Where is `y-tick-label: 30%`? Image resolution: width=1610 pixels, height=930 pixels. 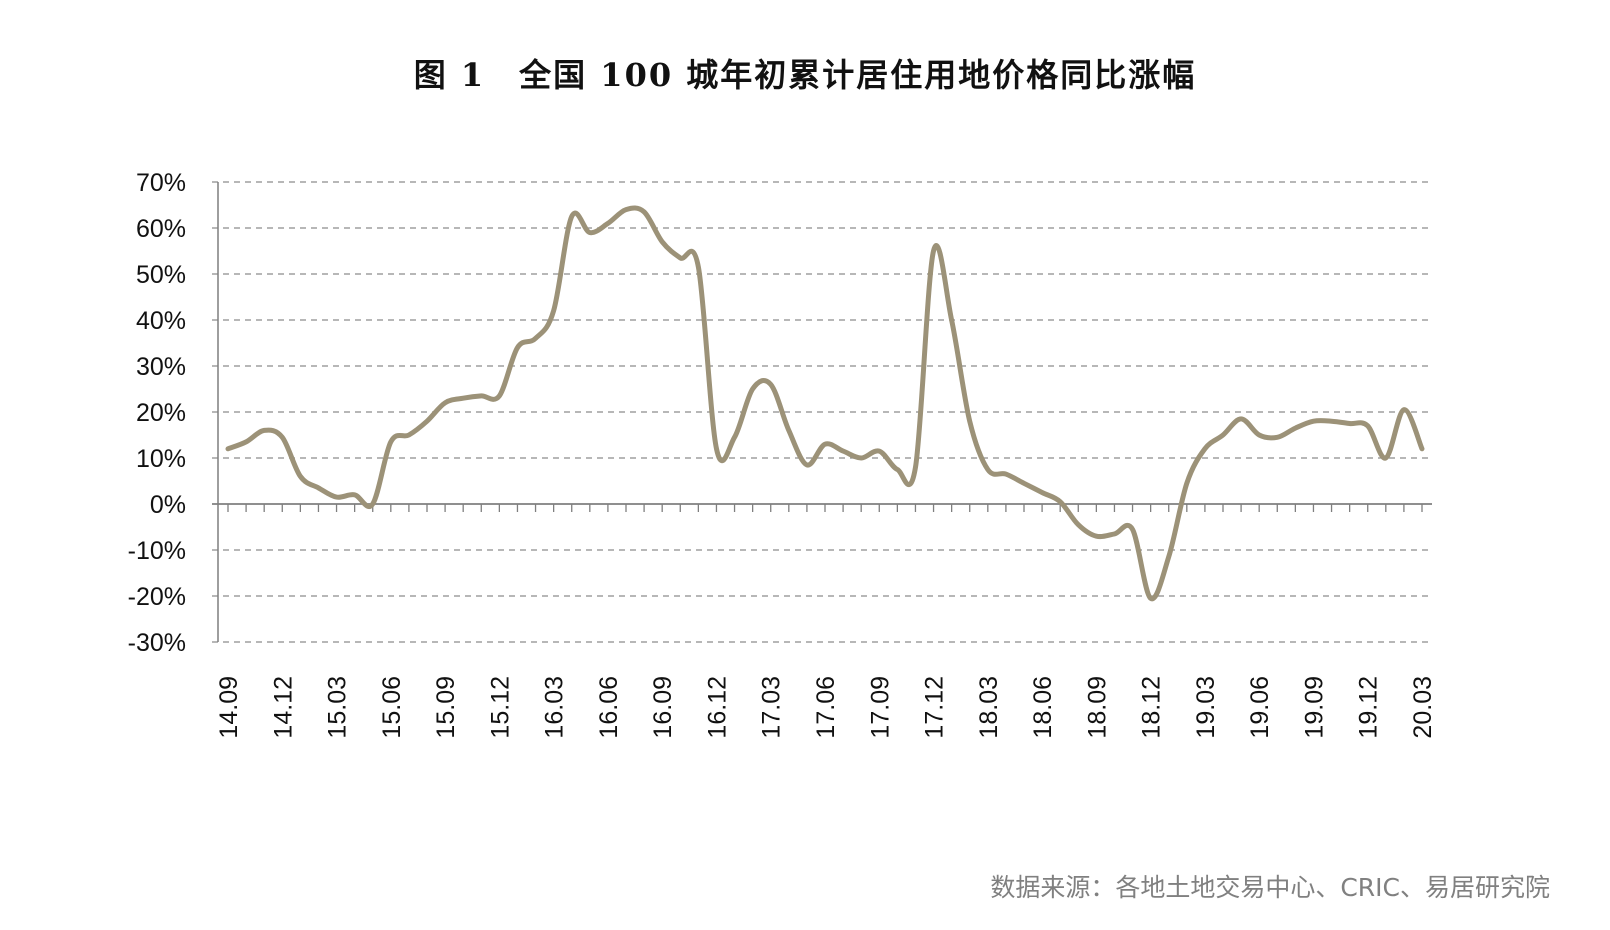
y-tick-label: 30% is located at coordinates (161, 367).